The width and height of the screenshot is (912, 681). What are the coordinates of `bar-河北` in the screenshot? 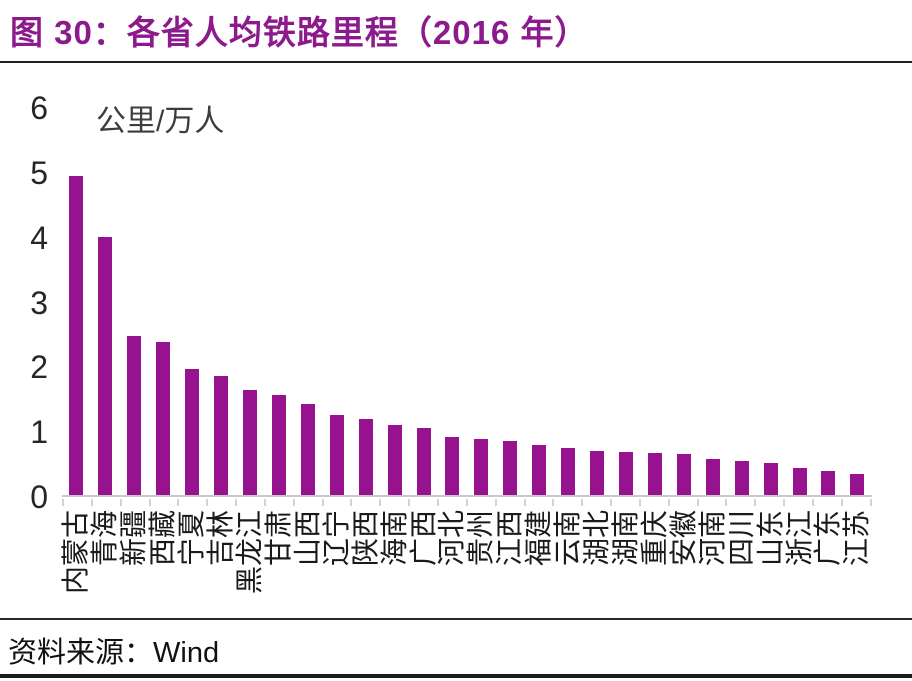 It's located at (452, 466).